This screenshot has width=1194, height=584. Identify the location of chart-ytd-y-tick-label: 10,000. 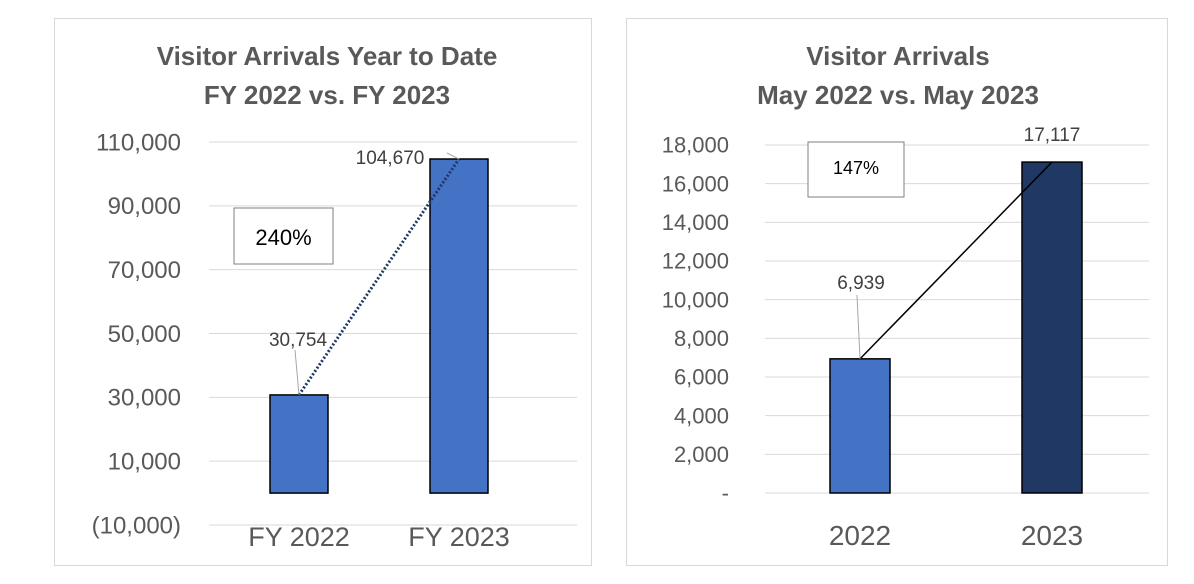
(144, 462).